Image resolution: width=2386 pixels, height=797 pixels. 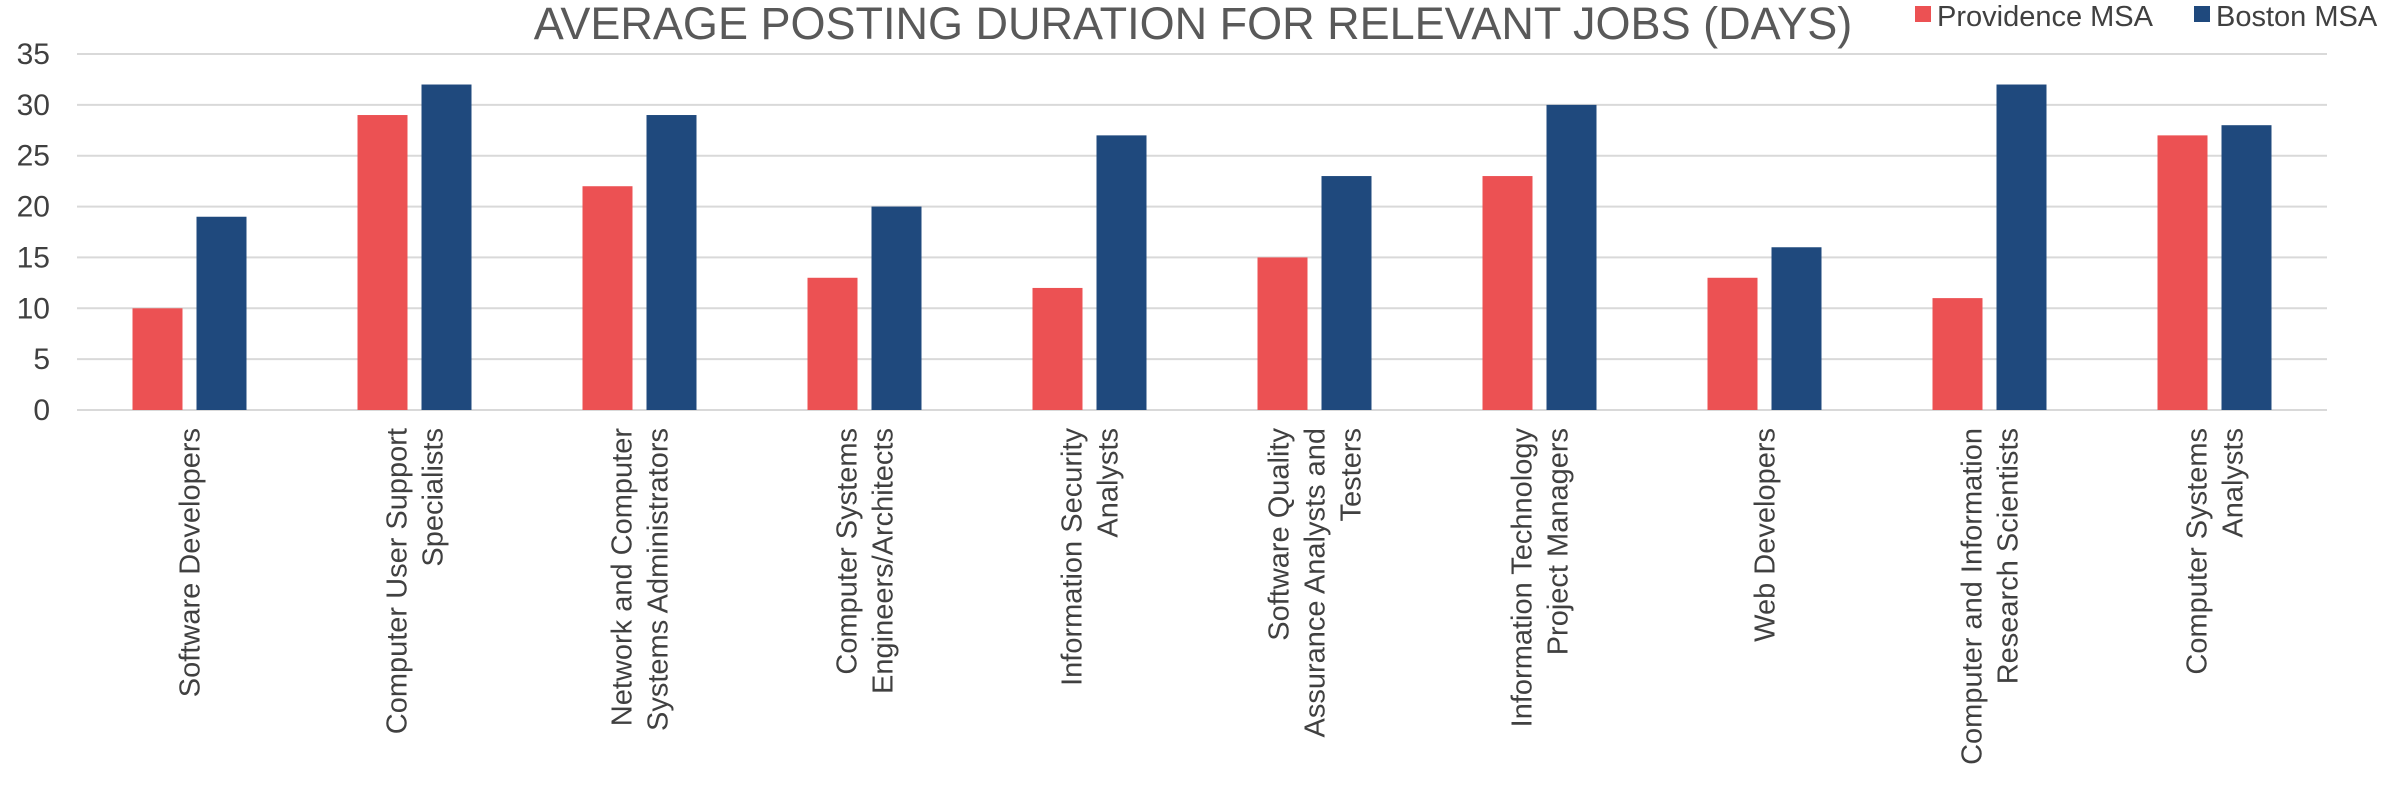 I want to click on x-tick-label-text: Computer Systems Analysts, so click(x=2216, y=551).